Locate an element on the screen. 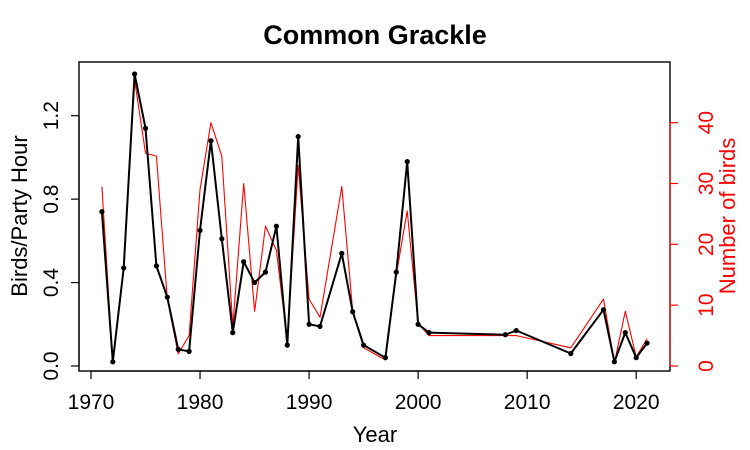 The height and width of the screenshot is (450, 750). x-tick-label: 2020 is located at coordinates (636, 402).